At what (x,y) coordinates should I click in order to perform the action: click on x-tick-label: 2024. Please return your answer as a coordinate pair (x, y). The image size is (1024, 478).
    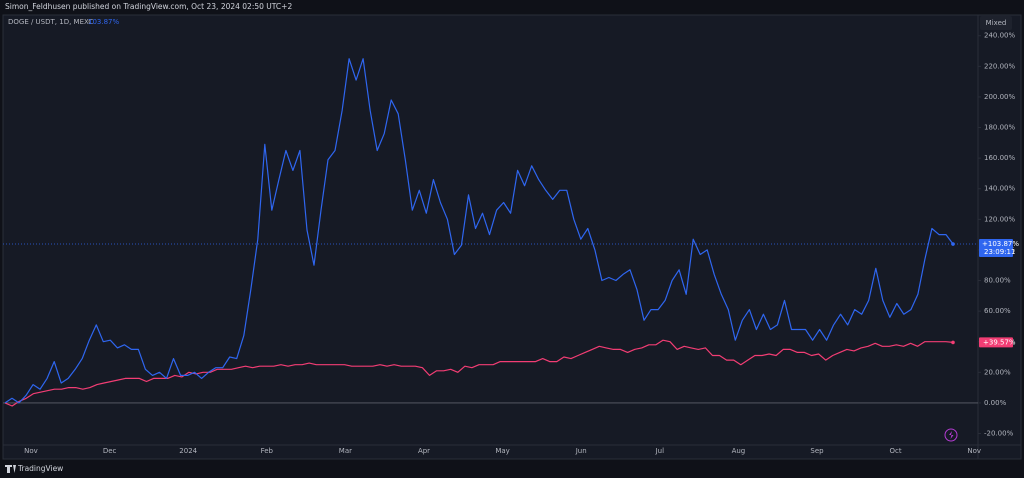
    Looking at the image, I should click on (188, 451).